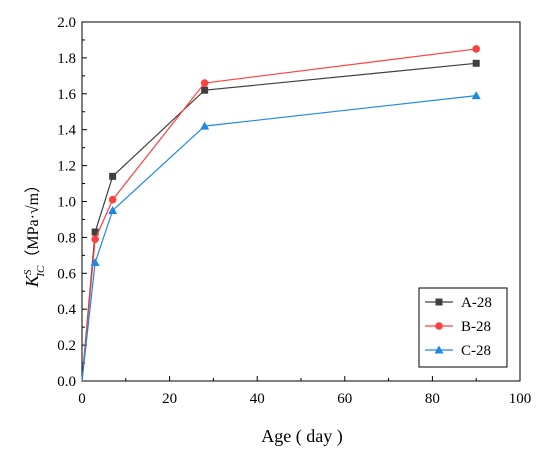 This screenshot has height=464, width=550. Describe the element at coordinates (520, 399) in the screenshot. I see `x-tick-label: 100` at that location.